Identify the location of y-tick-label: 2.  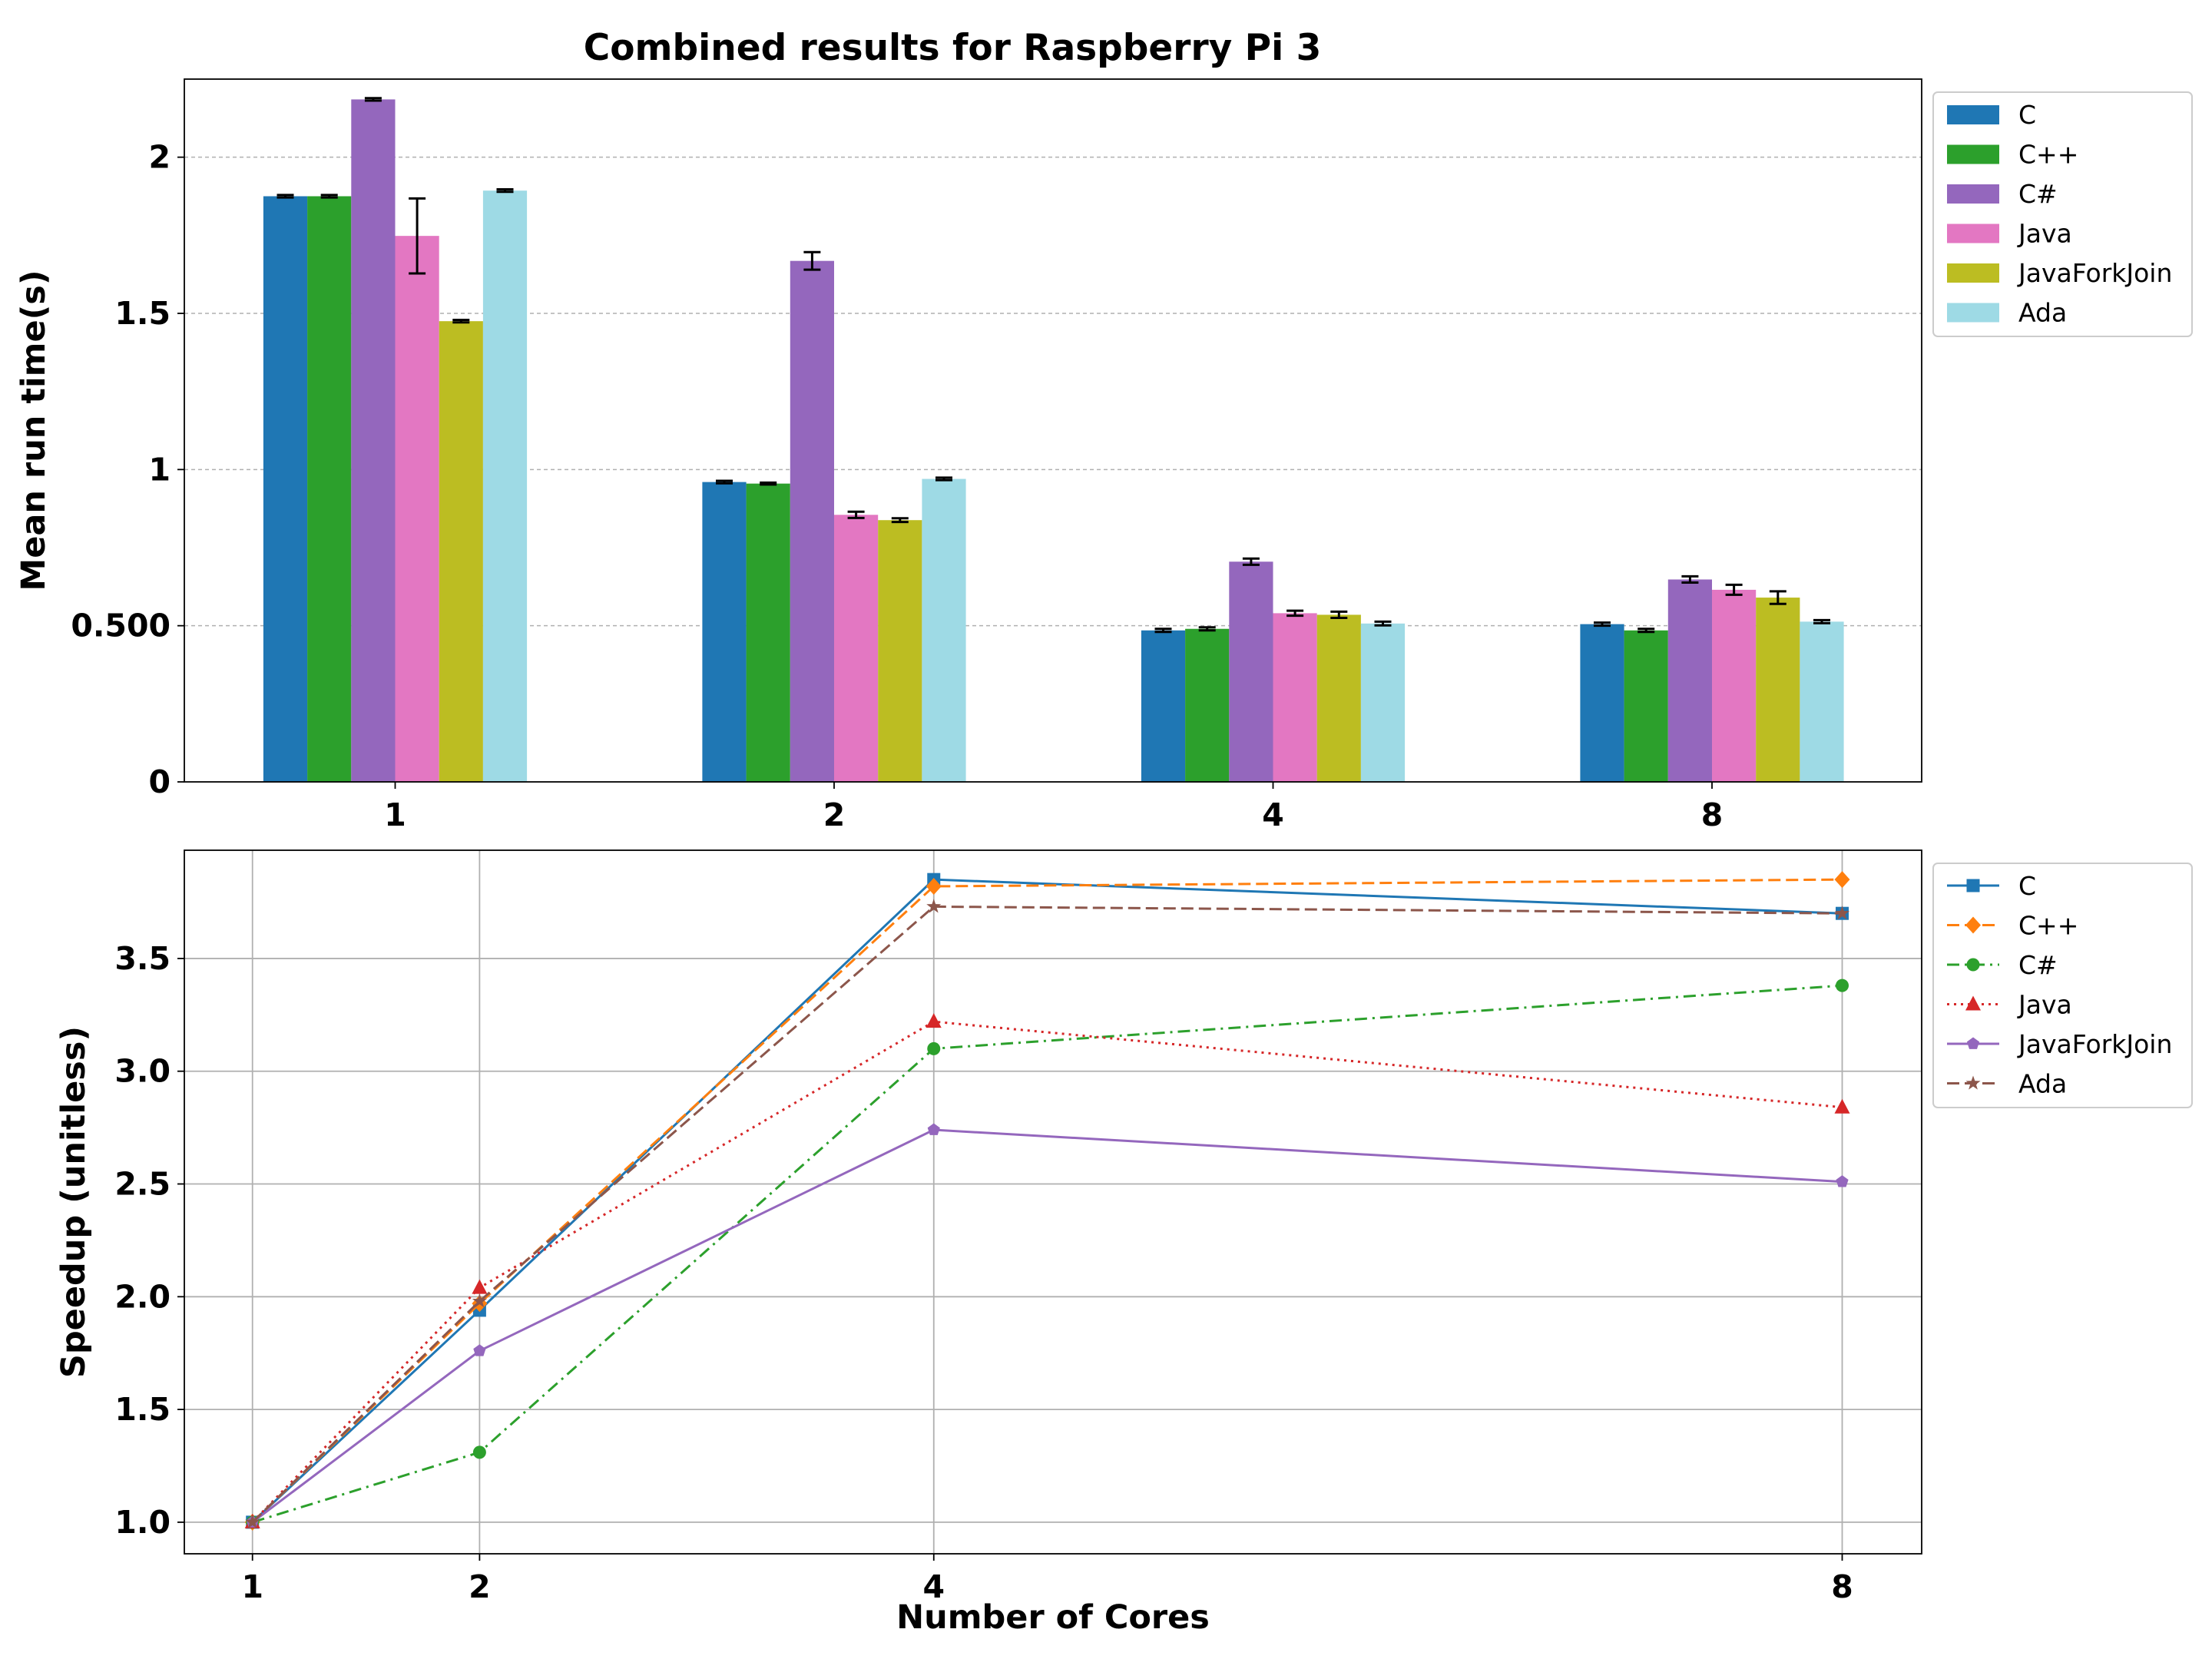
(160, 157).